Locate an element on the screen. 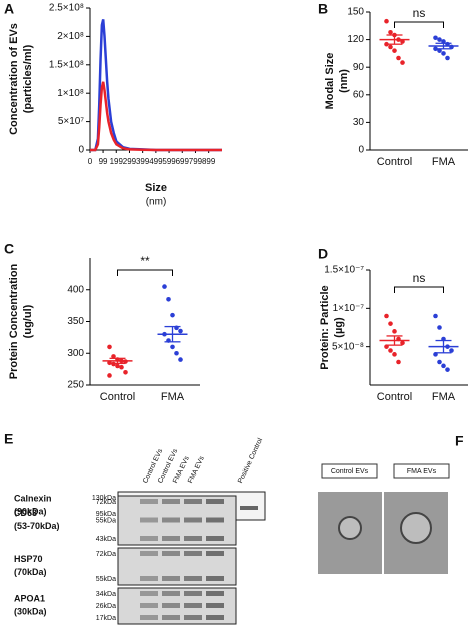 This screenshot has height=625, width=474. y-tick-label: 250 is located at coordinates (75, 385).